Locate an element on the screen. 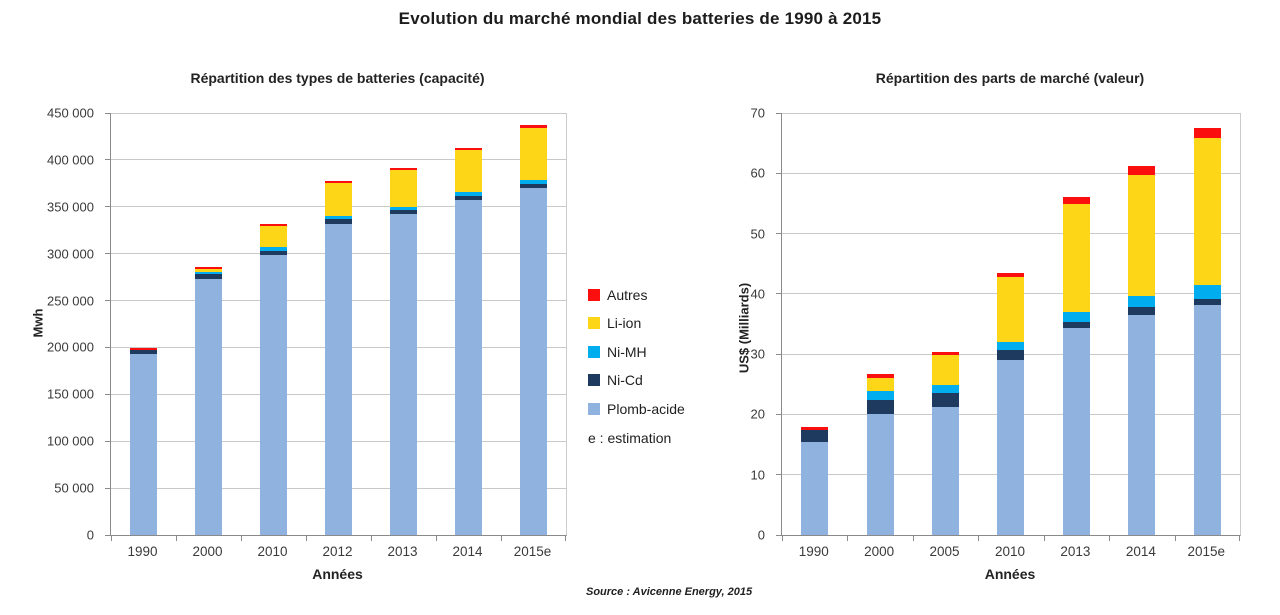  bar-1990 is located at coordinates (143, 441).